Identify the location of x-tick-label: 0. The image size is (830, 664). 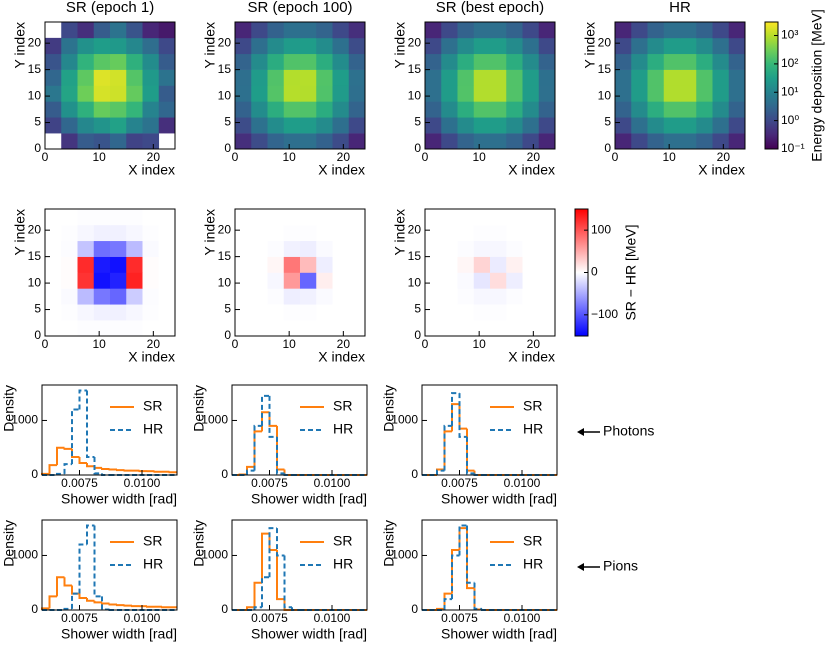
(425, 157).